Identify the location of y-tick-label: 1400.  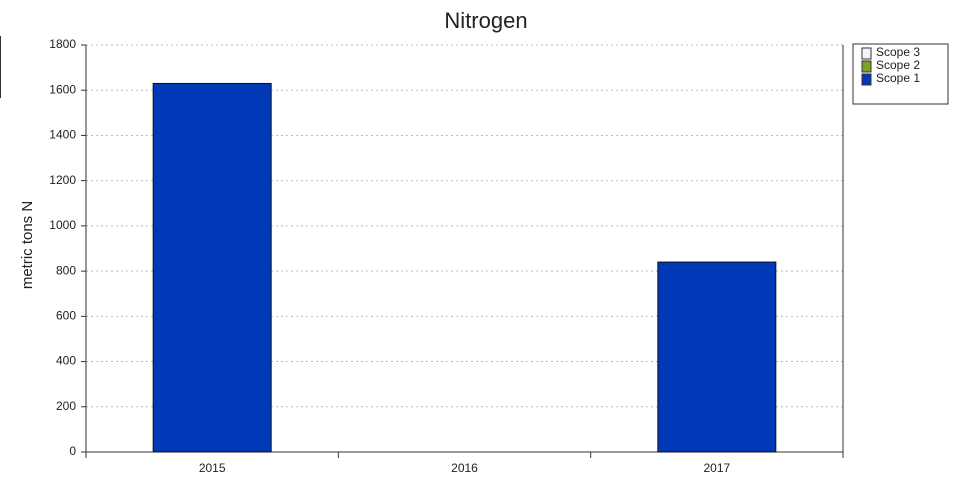
(62, 135).